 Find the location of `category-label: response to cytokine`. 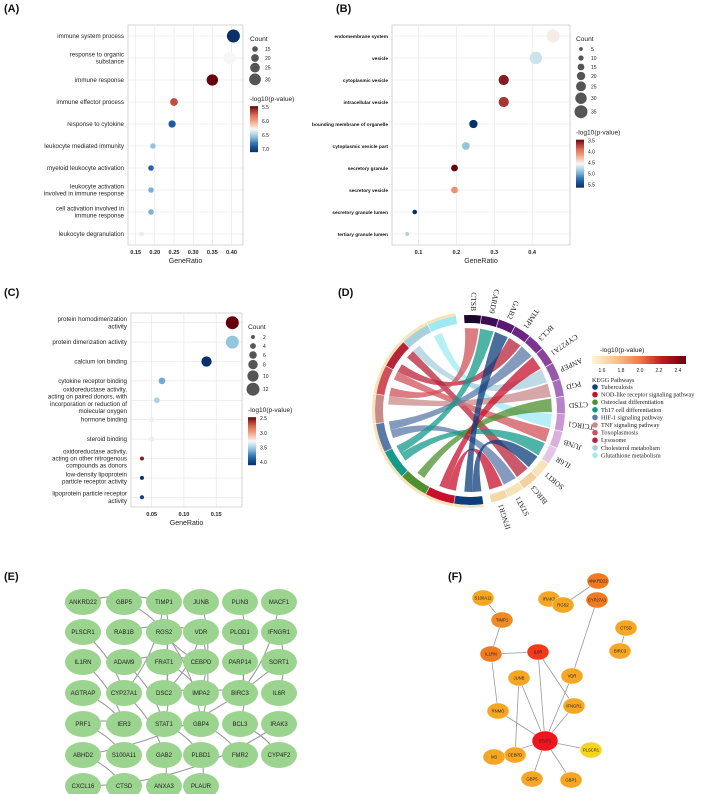

category-label: response to cytokine is located at coordinates (95, 124).